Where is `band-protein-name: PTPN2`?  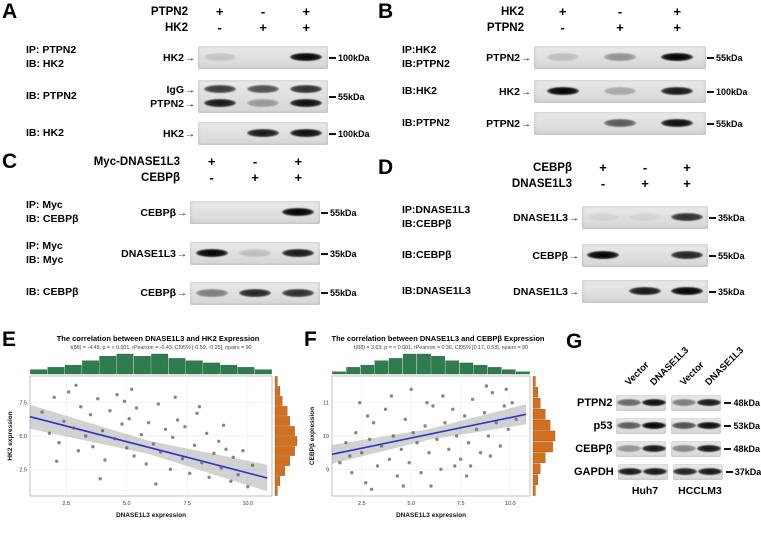
band-protein-name: PTPN2 is located at coordinates (503, 123).